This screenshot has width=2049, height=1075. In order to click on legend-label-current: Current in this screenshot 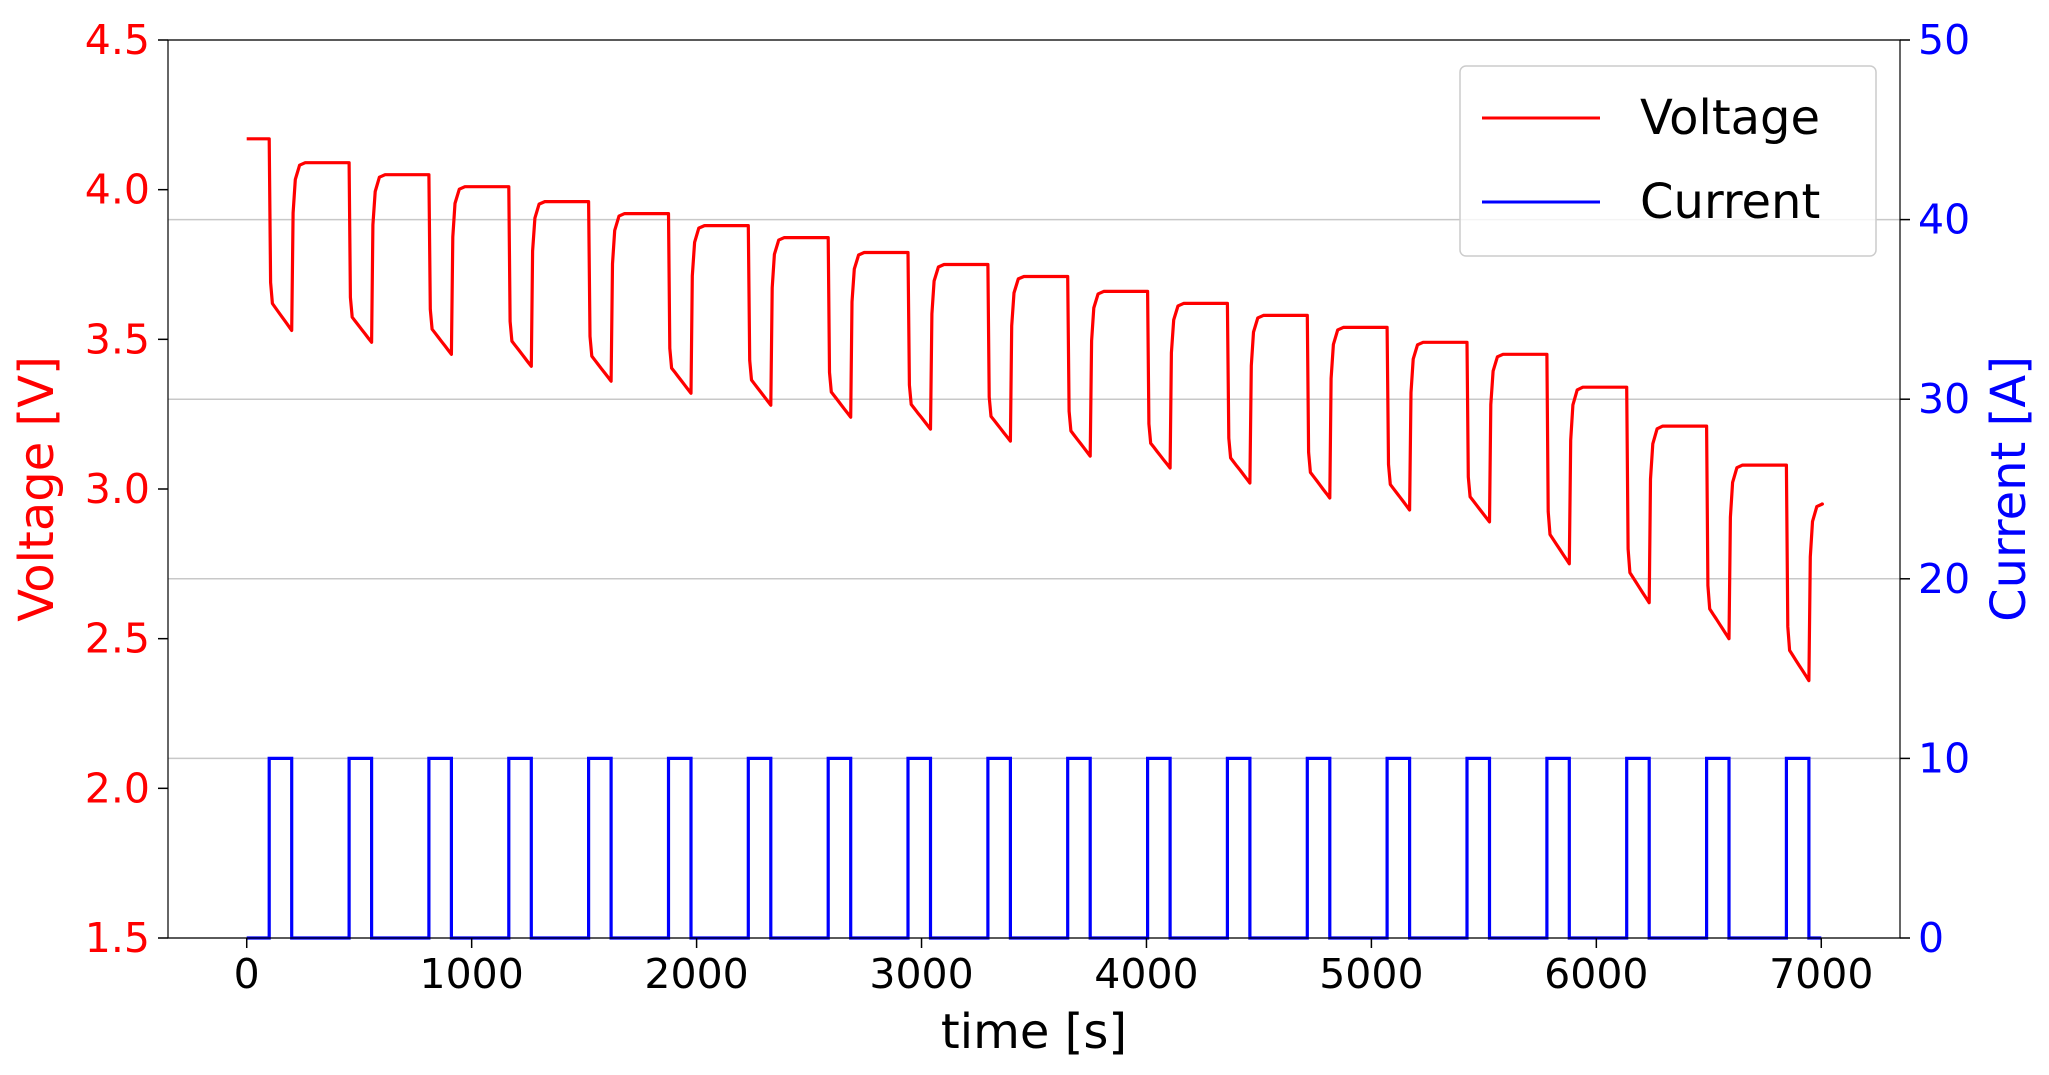, I will do `click(1730, 202)`.